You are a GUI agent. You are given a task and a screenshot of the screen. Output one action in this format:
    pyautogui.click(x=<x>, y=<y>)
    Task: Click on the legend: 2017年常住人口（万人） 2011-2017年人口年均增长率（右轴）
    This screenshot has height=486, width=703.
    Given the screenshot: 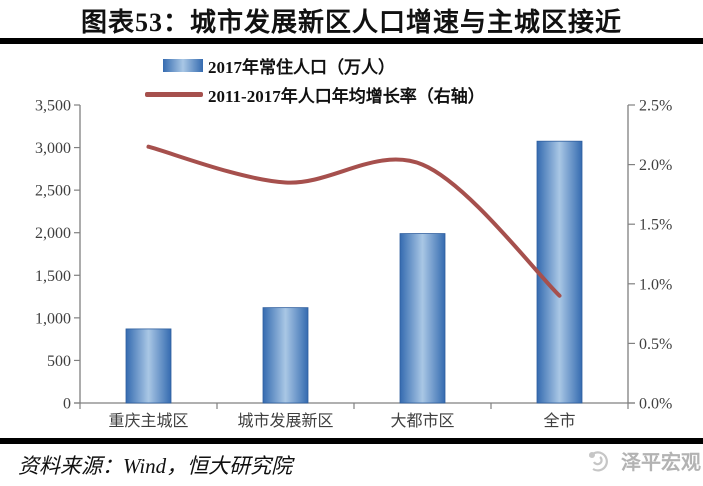 What is the action you would take?
    pyautogui.click(x=315, y=84)
    